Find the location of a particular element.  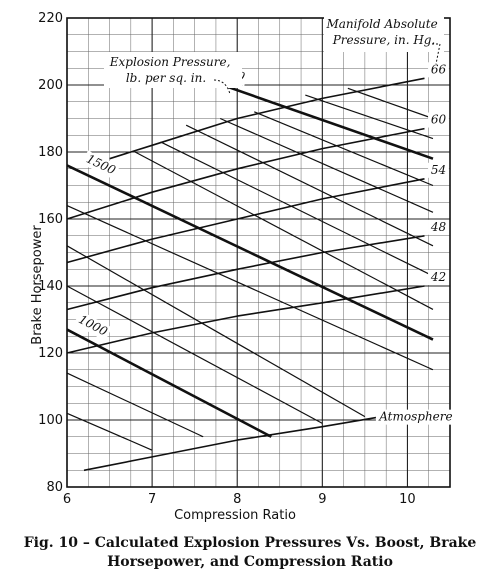

y-tick-label: 140 is located at coordinates (50, 286).